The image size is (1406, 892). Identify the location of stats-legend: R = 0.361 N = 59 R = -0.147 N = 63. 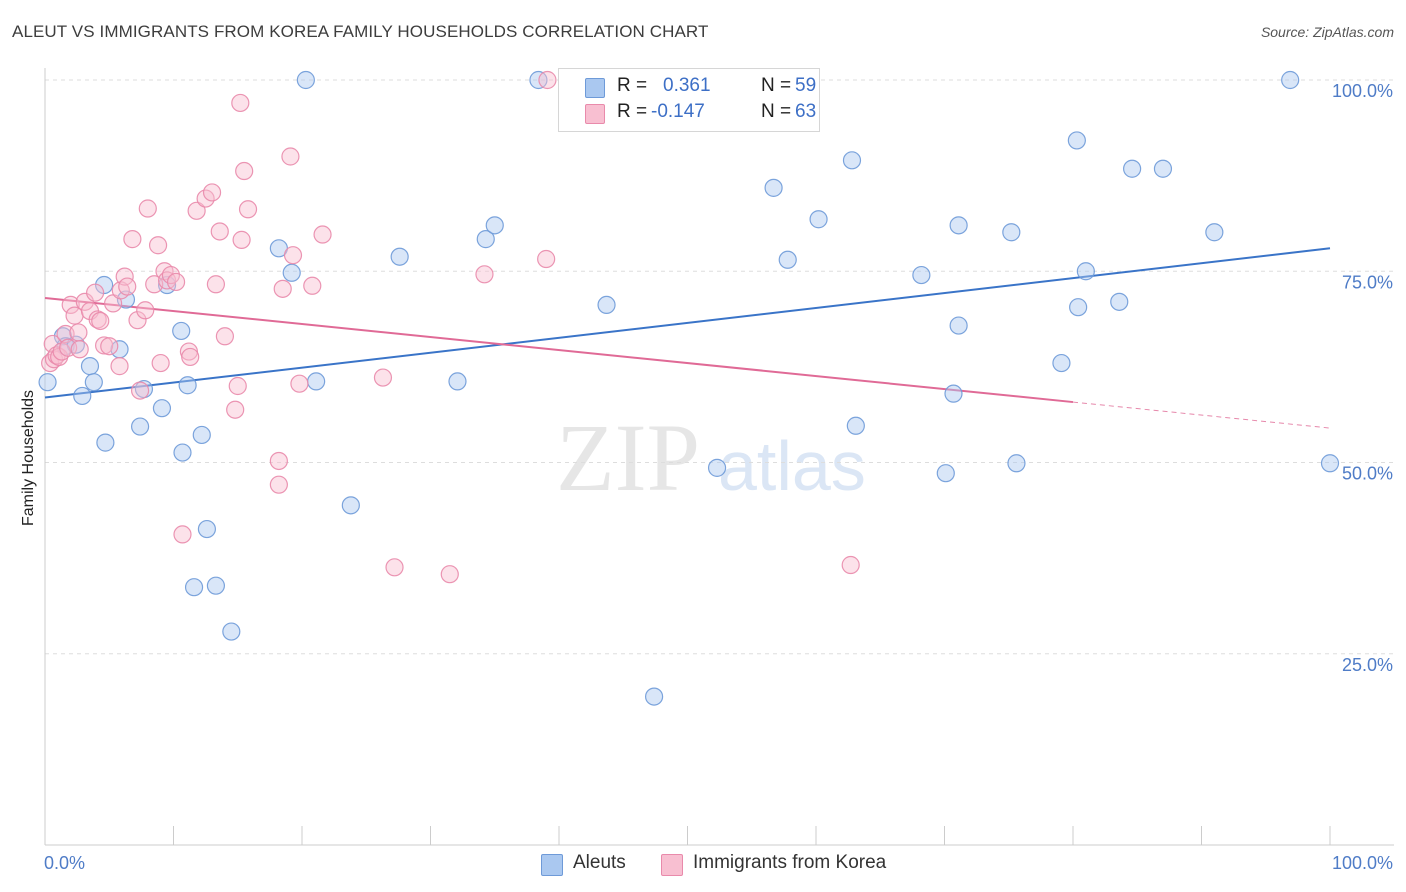
(689, 100).